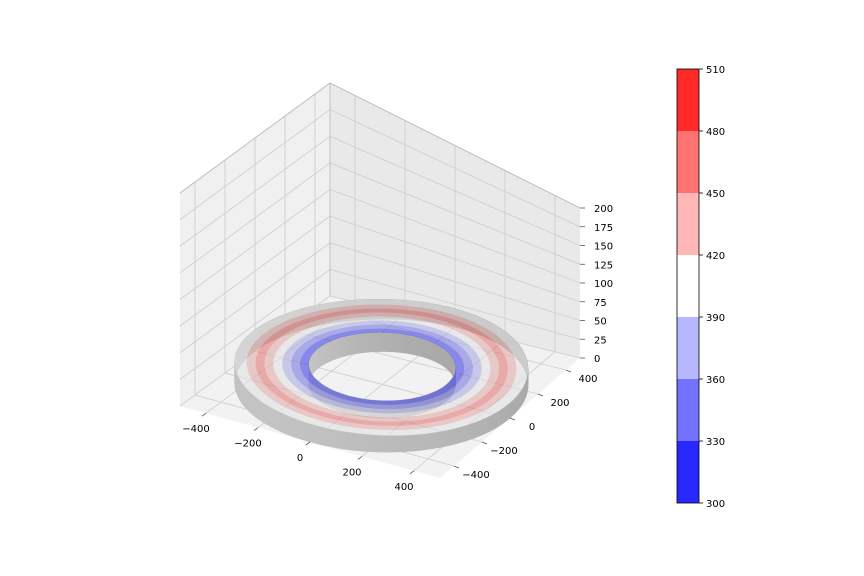 This screenshot has width=864, height=576. What do you see at coordinates (351, 472) in the screenshot?
I see `x-tick-label: 200` at bounding box center [351, 472].